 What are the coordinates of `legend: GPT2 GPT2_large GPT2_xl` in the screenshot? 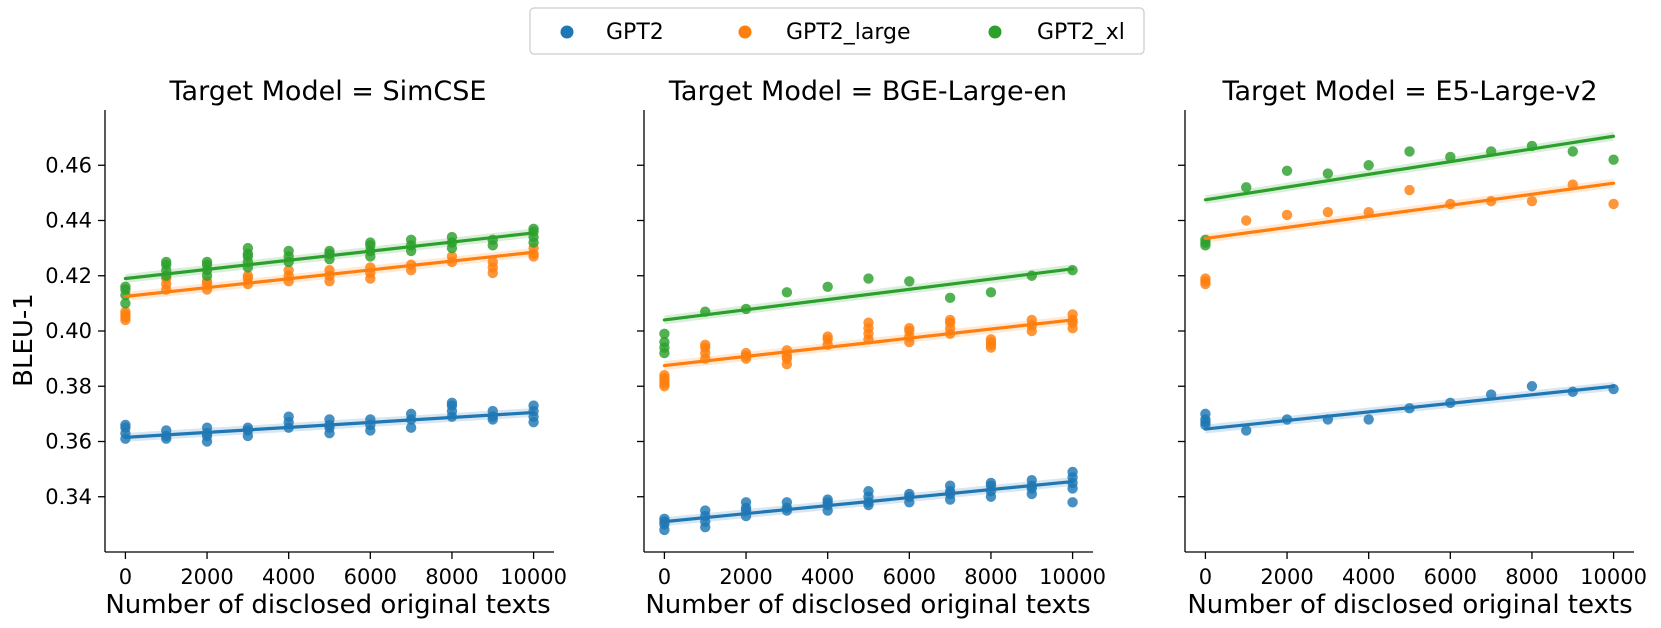 It's located at (837, 31).